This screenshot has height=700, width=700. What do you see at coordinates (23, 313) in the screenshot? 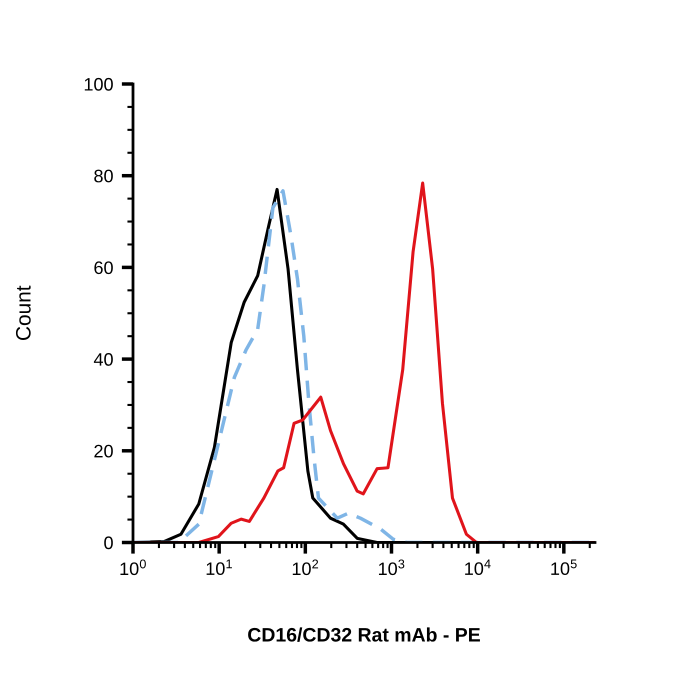
I see `y-axis-title: Count` at bounding box center [23, 313].